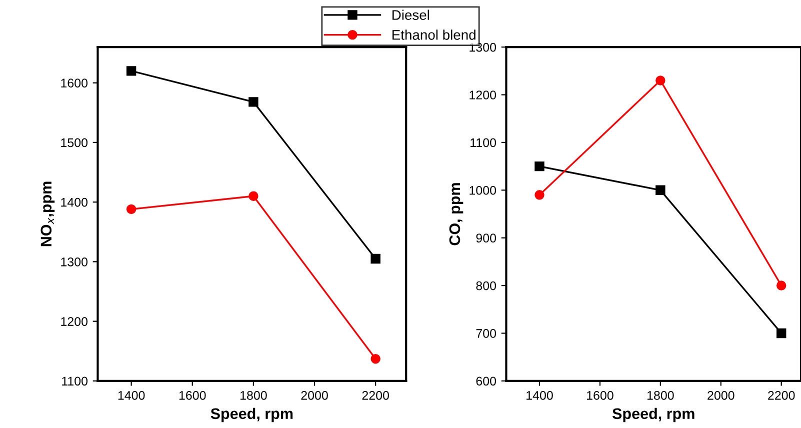  What do you see at coordinates (74, 143) in the screenshot?
I see `y-tick-label: 1500` at bounding box center [74, 143].